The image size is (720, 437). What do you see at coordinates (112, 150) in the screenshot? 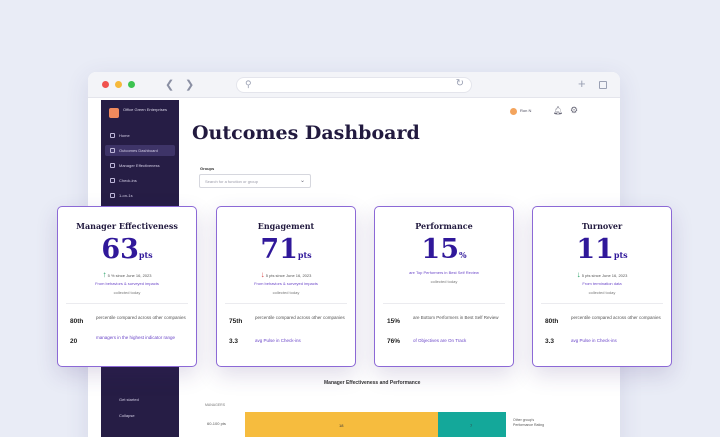
I see `dashboard-icon` at bounding box center [112, 150].